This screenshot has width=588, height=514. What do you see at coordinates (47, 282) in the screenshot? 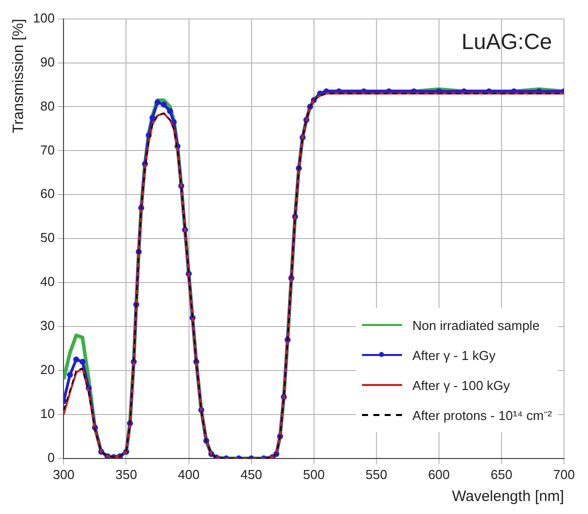
I see `y-tick-label: 40` at bounding box center [47, 282].